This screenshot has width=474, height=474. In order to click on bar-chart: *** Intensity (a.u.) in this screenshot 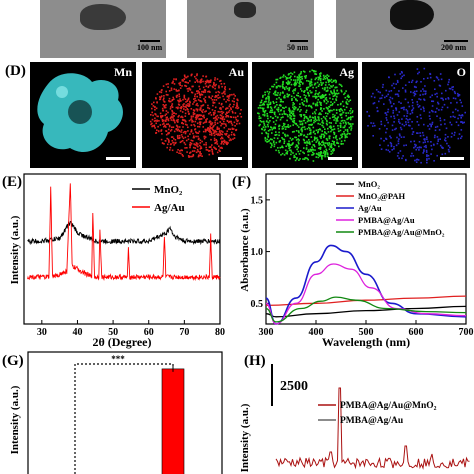, I will do `click(116, 412)`.